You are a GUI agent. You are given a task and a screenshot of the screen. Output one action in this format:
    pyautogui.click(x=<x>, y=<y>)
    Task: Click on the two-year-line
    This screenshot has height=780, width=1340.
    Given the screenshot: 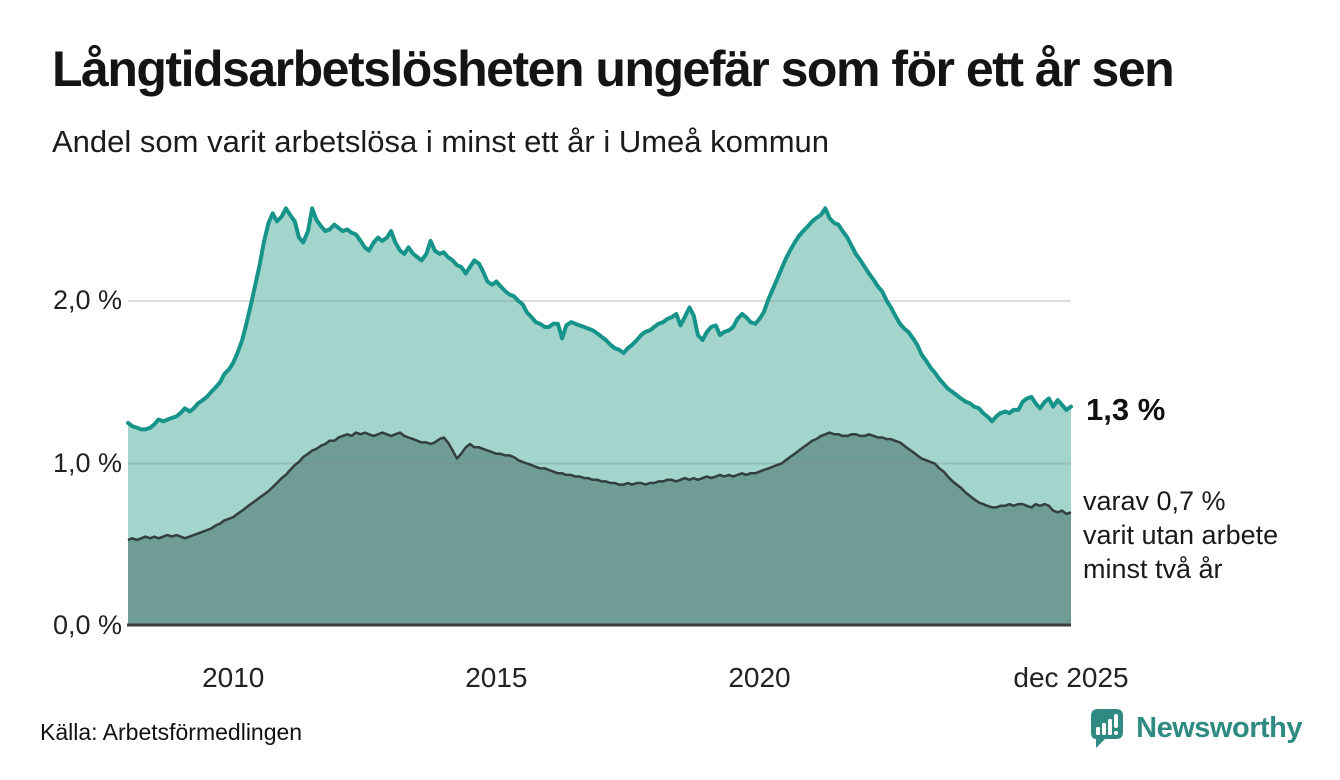 What is the action you would take?
    pyautogui.click(x=599, y=486)
    